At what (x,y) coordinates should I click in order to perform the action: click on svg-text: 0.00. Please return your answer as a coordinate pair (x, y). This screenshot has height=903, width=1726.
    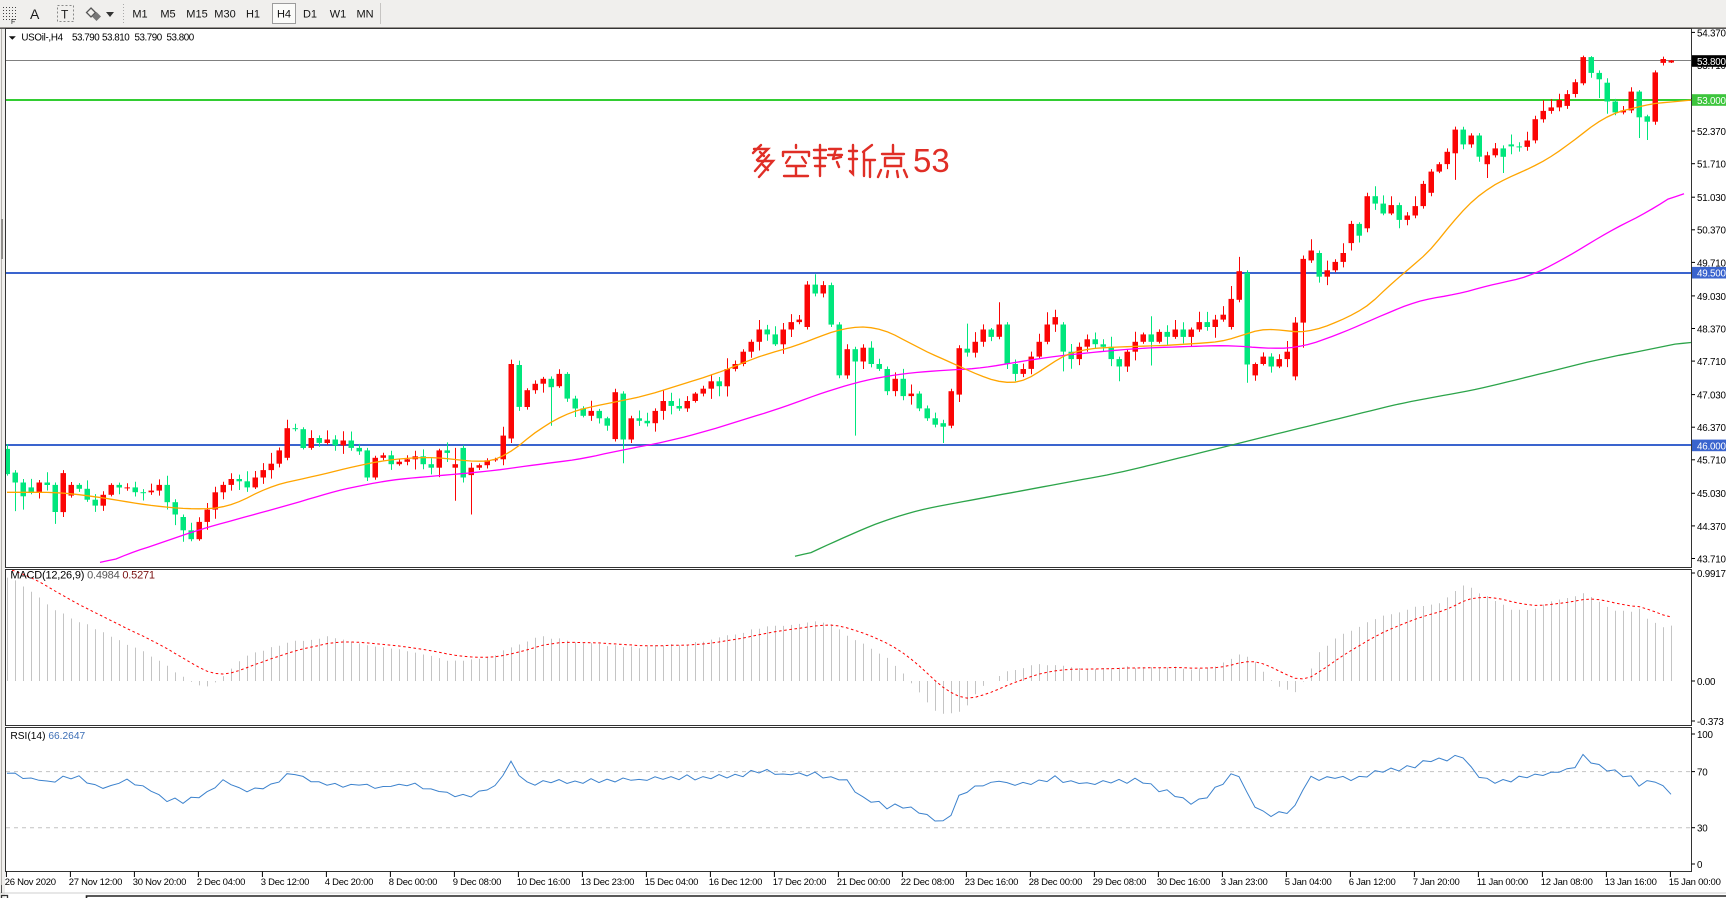
    Looking at the image, I should click on (1706, 682).